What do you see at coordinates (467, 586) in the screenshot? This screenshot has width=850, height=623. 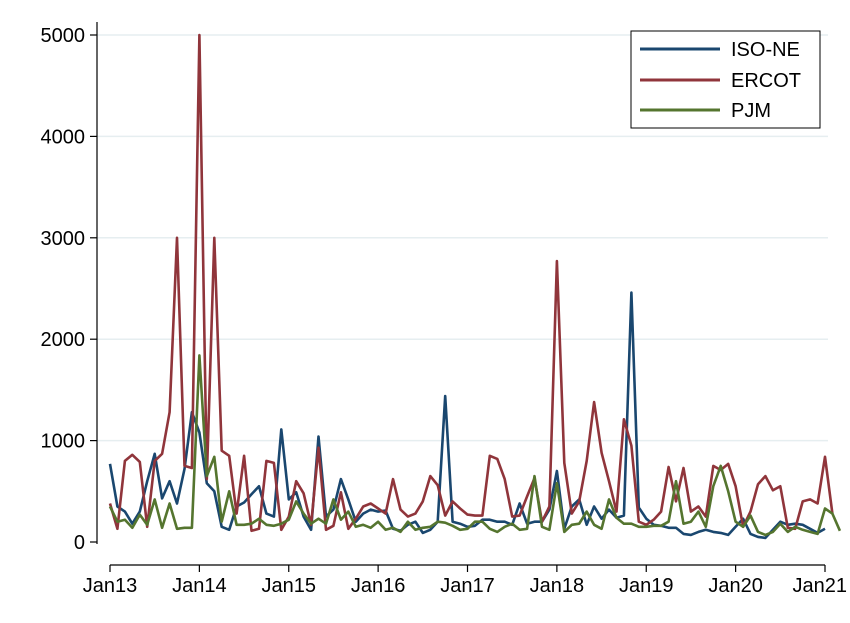 I see `x-tick-label-jan17: Jan17` at bounding box center [467, 586].